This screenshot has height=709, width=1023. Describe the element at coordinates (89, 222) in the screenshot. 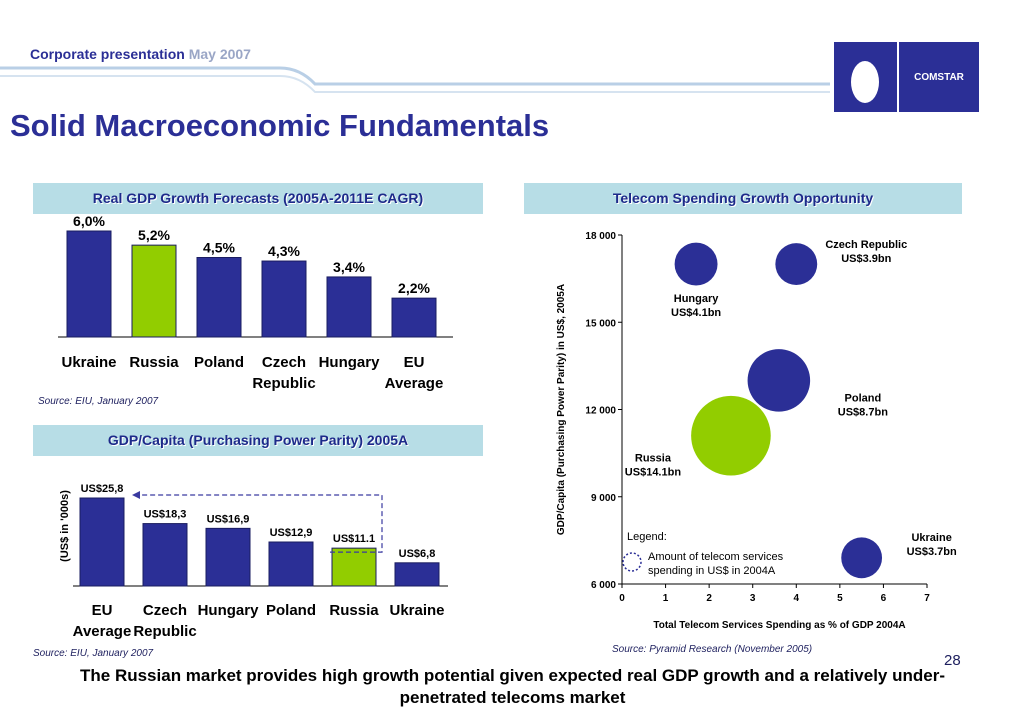

I see `data-label-ukraine: 6,0%` at that location.